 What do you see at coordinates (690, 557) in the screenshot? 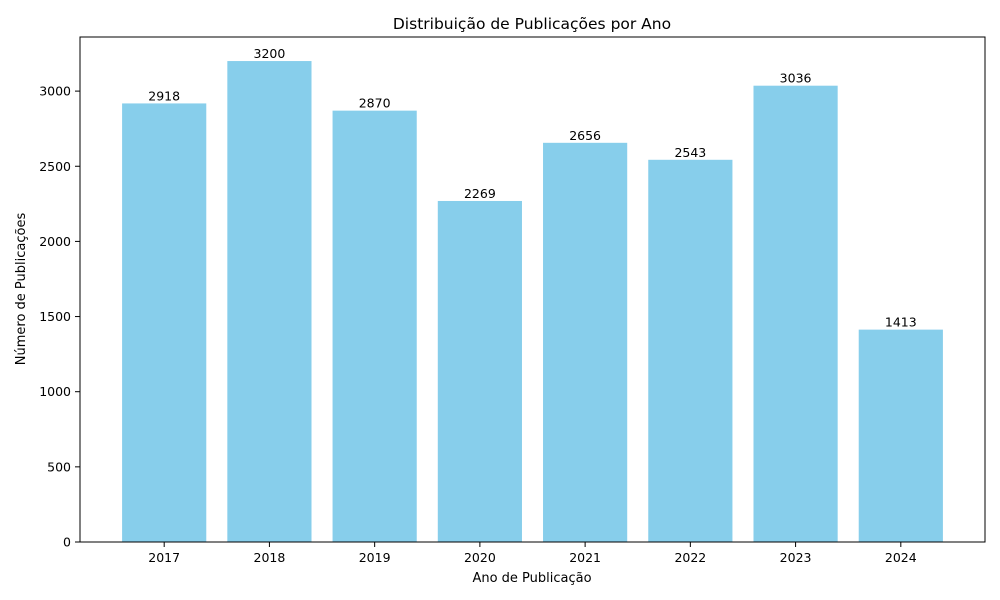
I see `x-tick-label-2022: 2022` at bounding box center [690, 557].